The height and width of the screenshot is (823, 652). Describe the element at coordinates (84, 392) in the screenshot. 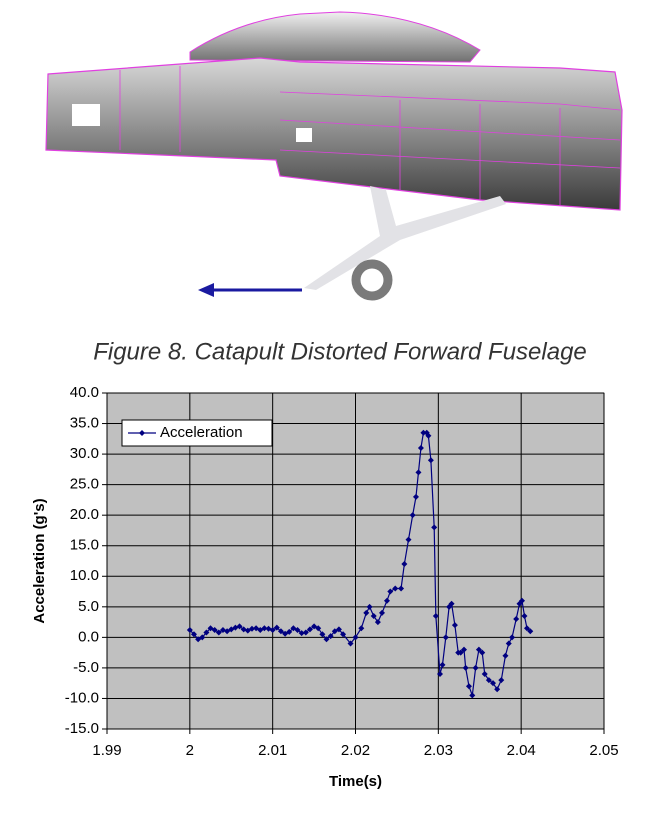

I see `y-tick-label: 40.0` at that location.